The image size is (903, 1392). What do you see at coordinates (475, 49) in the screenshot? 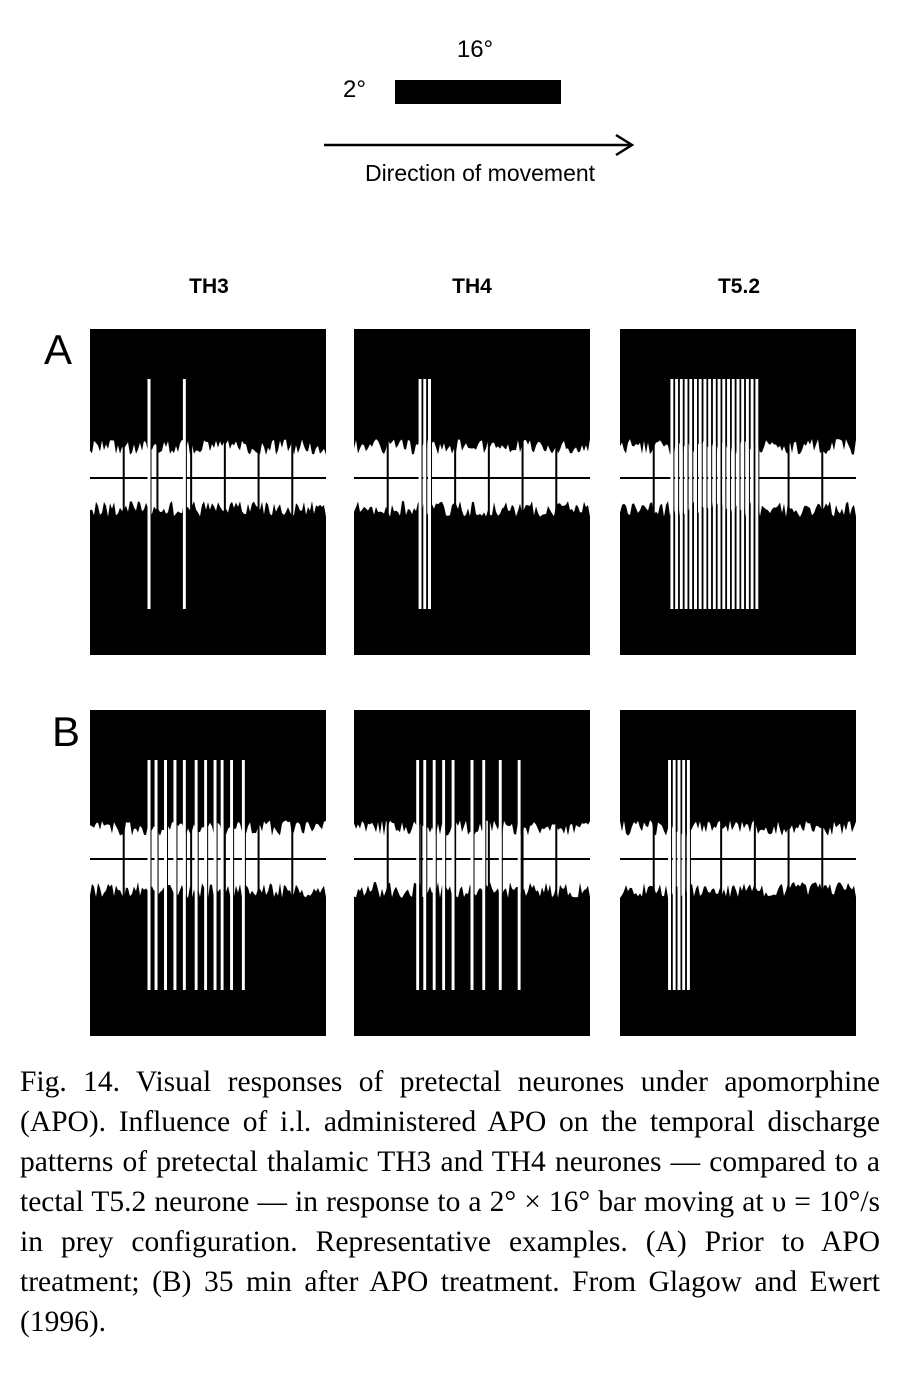
I see `stimulus-width-label: 16°` at bounding box center [475, 49].